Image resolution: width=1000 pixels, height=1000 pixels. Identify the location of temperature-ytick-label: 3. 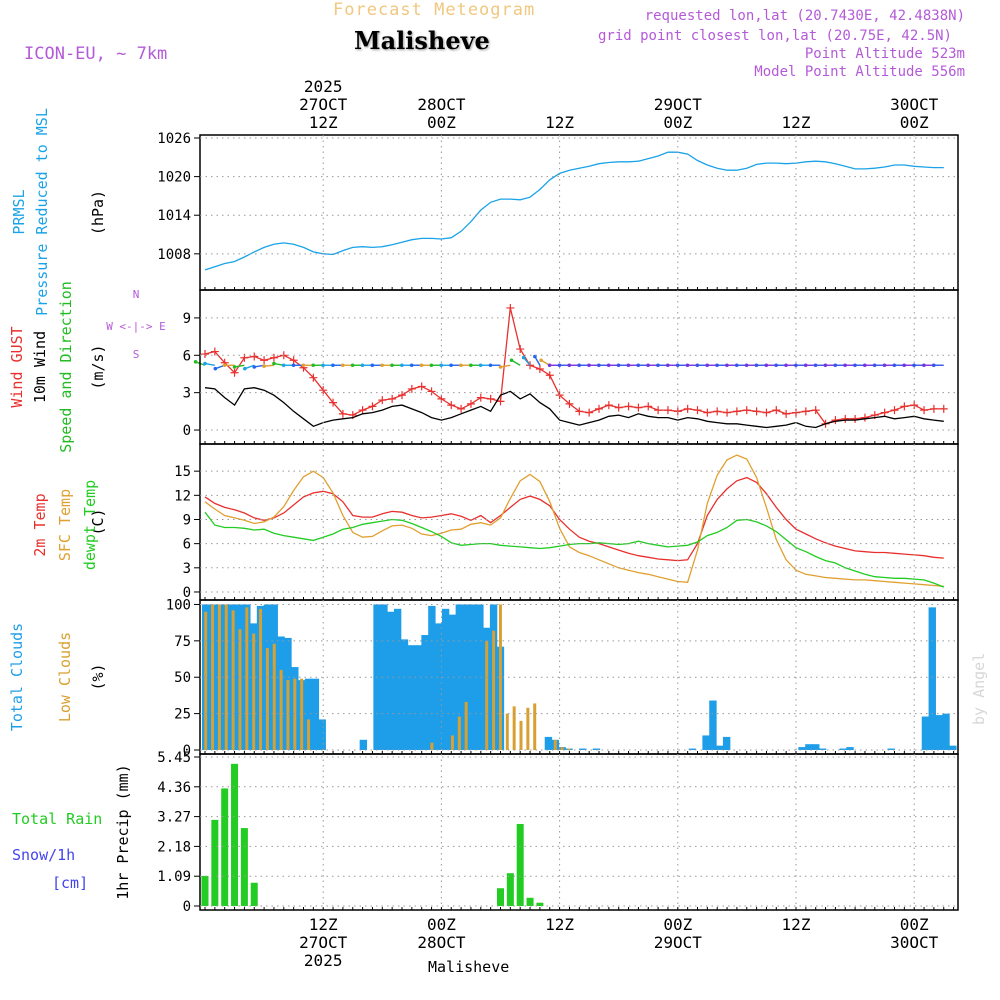
(187, 569).